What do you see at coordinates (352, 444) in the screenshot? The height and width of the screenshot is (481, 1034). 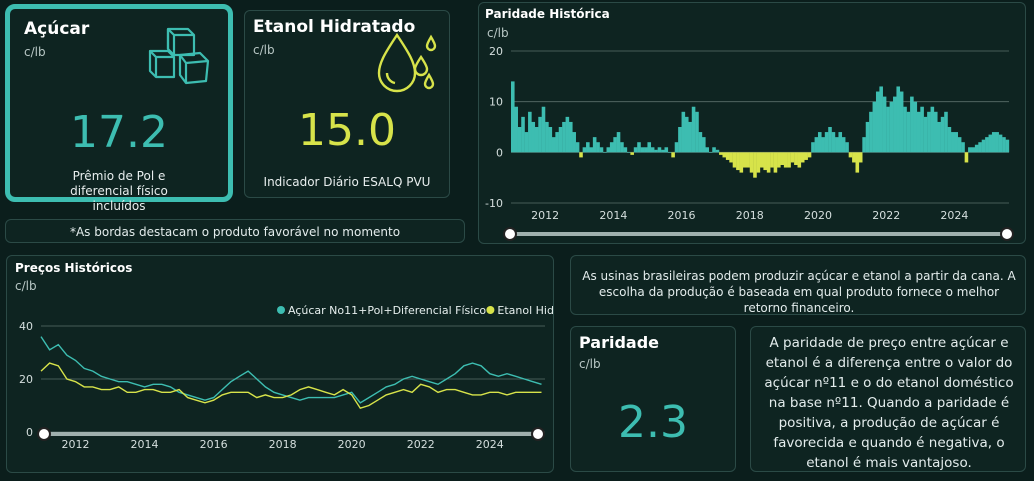 I see `precos-xtick: 2020` at bounding box center [352, 444].